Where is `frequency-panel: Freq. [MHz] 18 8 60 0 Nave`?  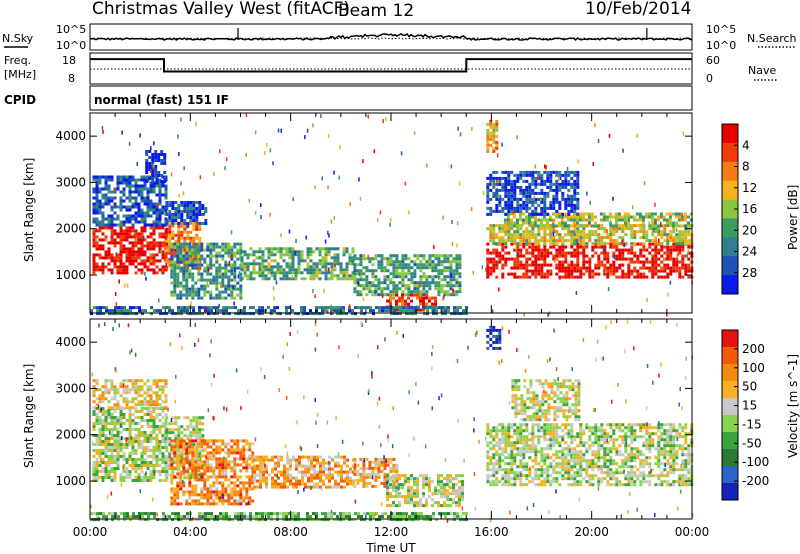
frequency-panel: Freq. [MHz] 18 8 60 0 Nave is located at coordinates (391, 68).